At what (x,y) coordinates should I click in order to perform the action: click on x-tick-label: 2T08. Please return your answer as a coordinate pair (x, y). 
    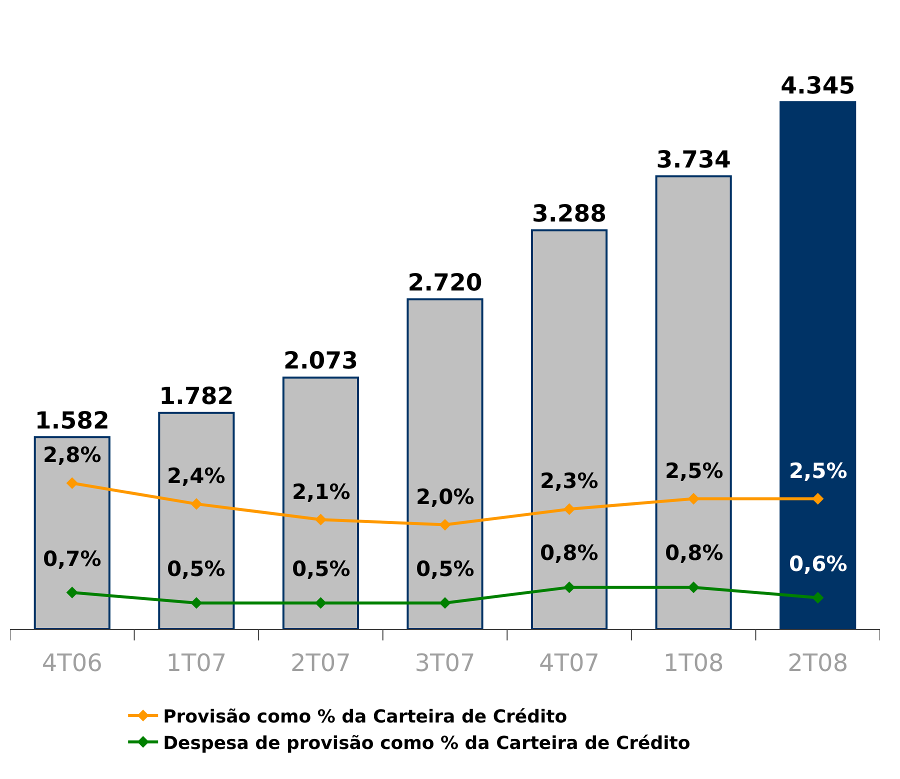
    Looking at the image, I should click on (818, 662).